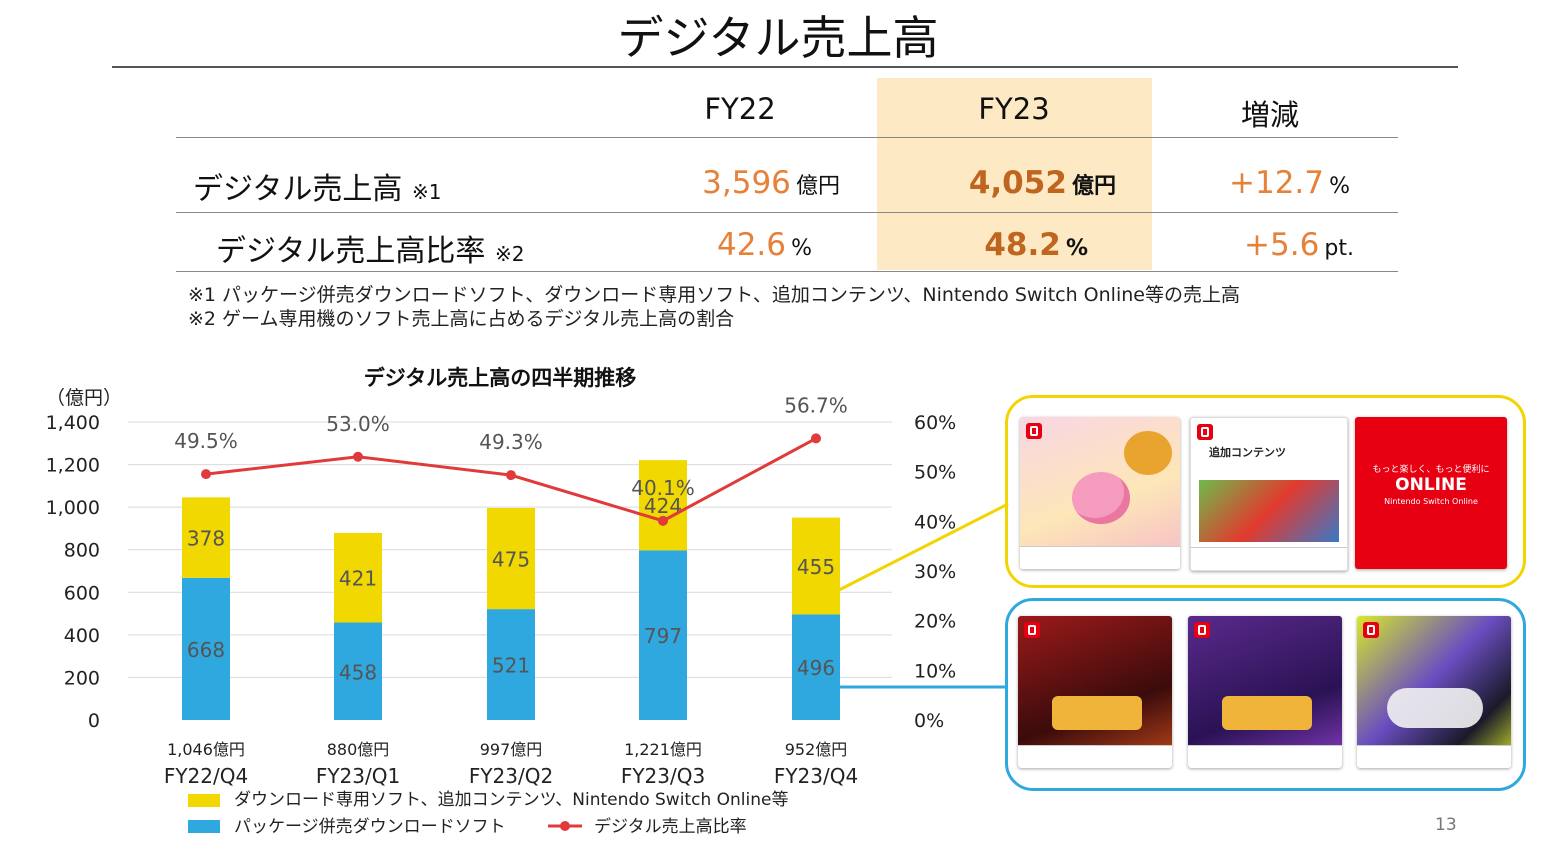 The image size is (1556, 844). What do you see at coordinates (461, 319) in the screenshot?
I see `footnote-2: ※2 ゲーム専用機のソフト売上高に占めるデジタル売上高の割合` at bounding box center [461, 319].